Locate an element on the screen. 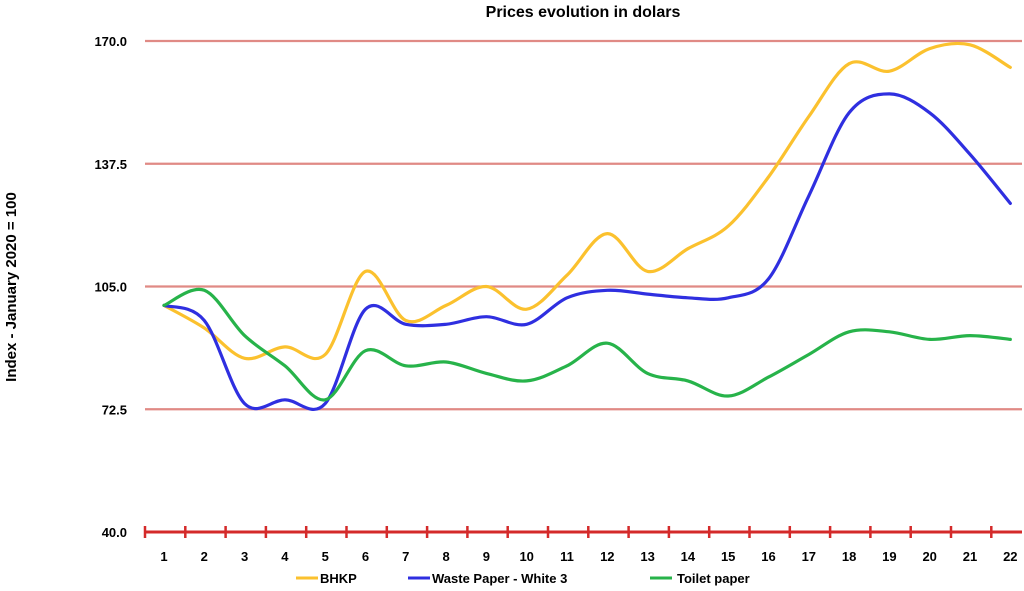 Image resolution: width=1024 pixels, height=591 pixels. x-tick-label: 13 is located at coordinates (647, 556).